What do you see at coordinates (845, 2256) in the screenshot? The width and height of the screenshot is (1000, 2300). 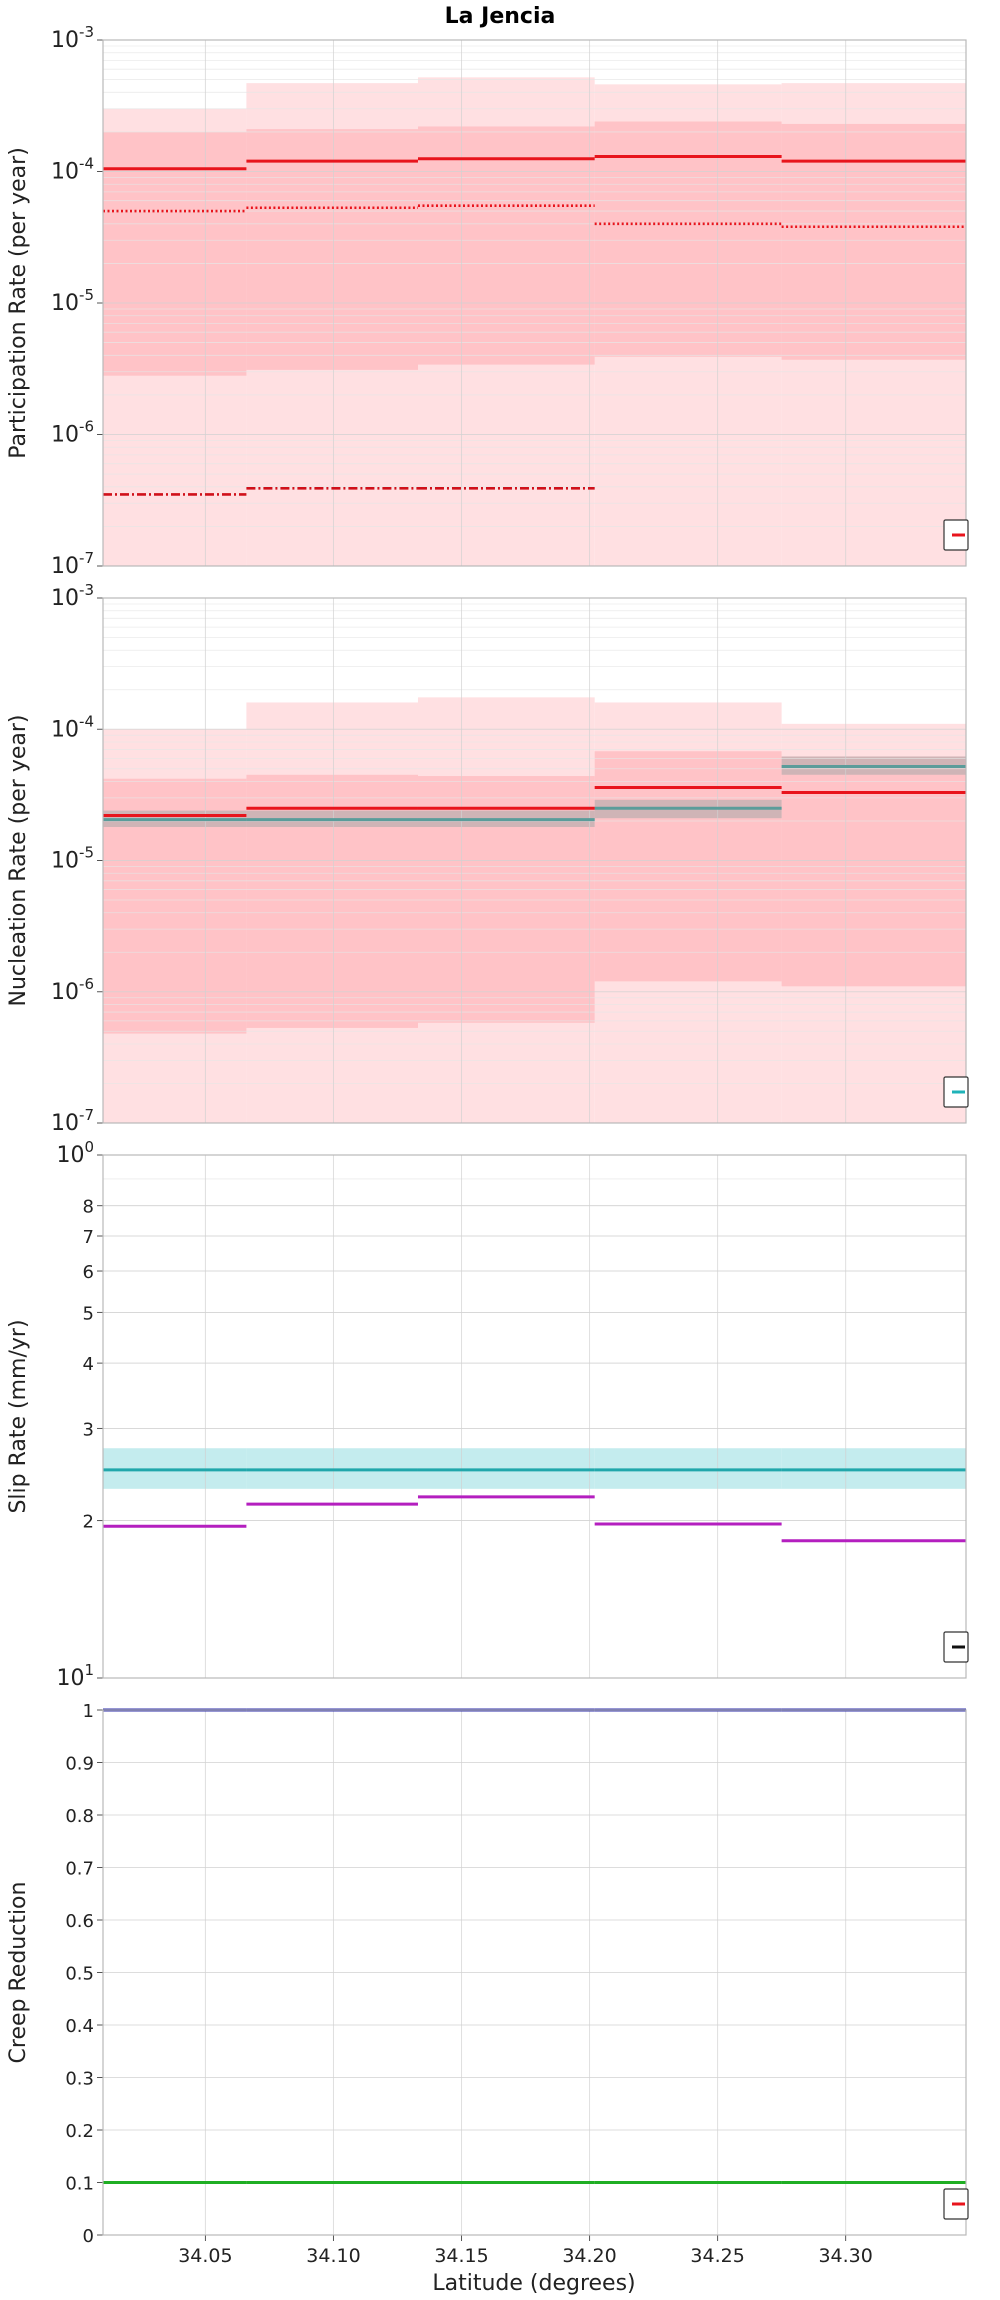 I see `x-tick-label: 34.30` at bounding box center [845, 2256].